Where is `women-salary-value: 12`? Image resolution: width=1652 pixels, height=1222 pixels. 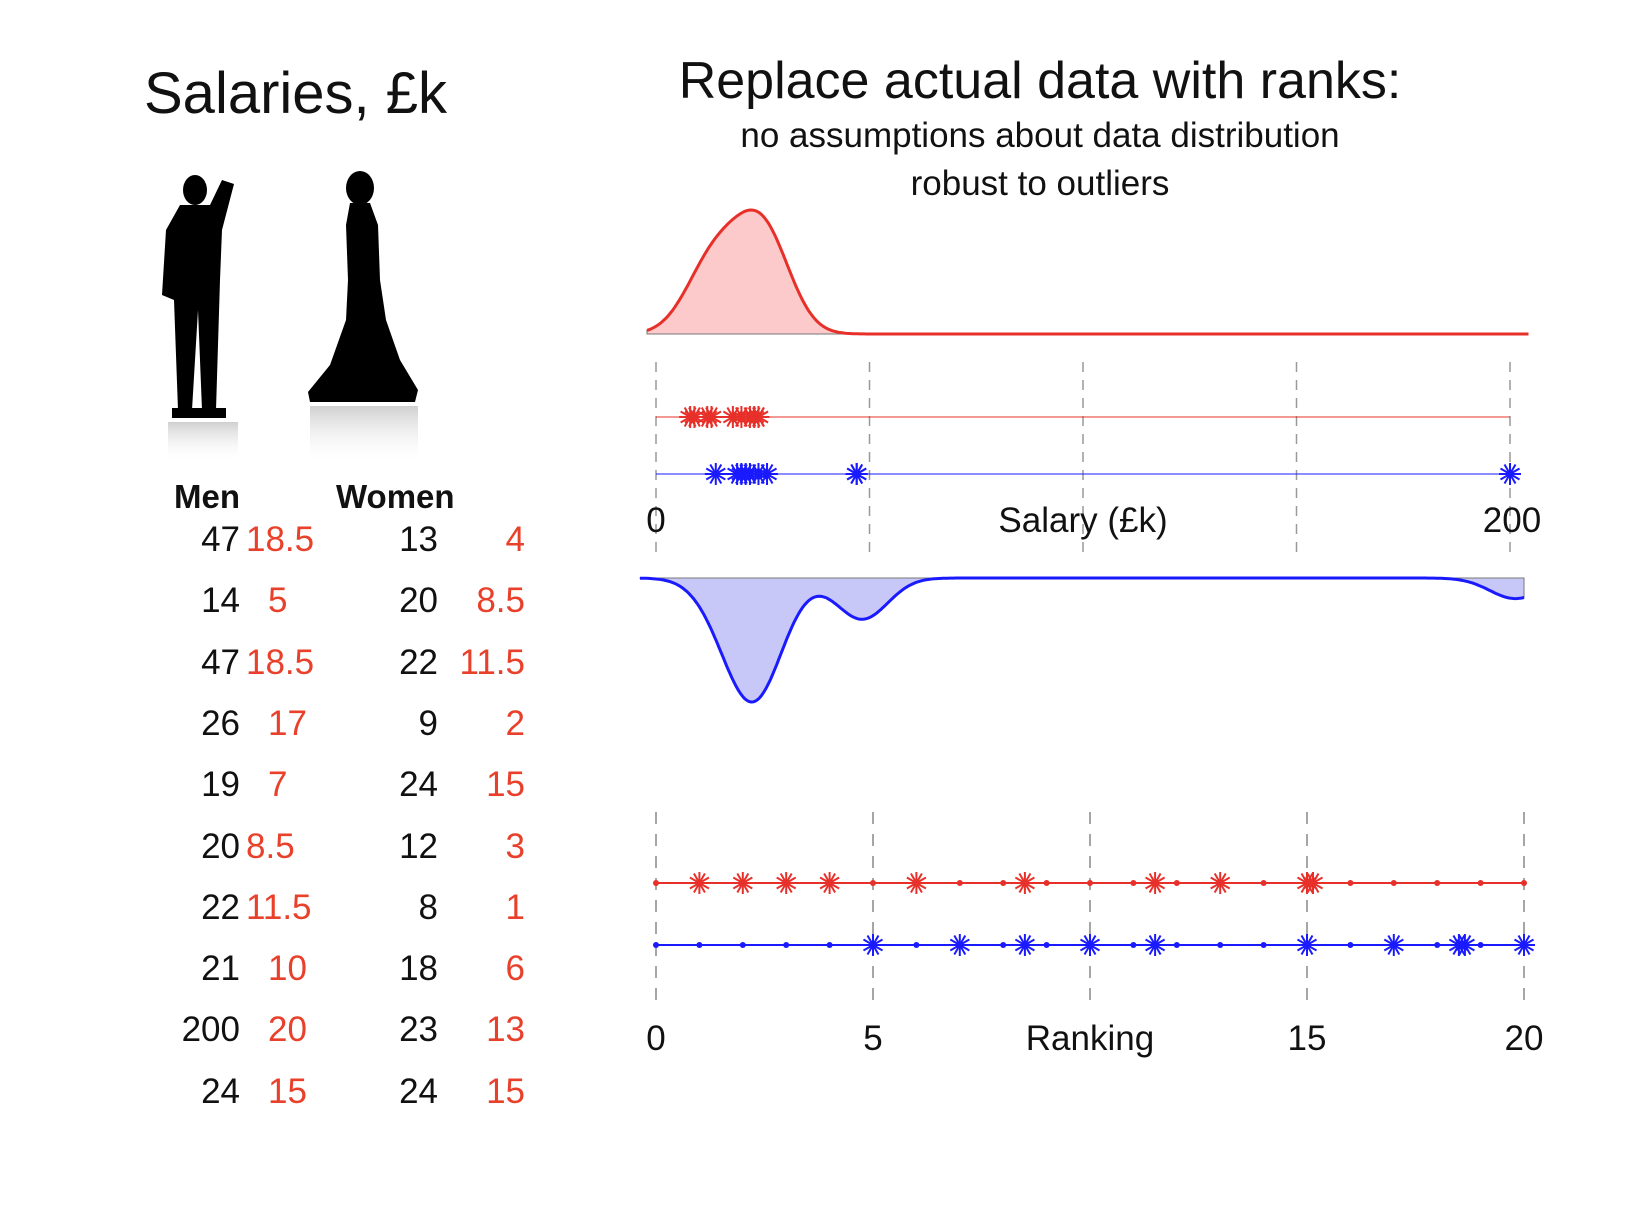 women-salary-value: 12 is located at coordinates (418, 846).